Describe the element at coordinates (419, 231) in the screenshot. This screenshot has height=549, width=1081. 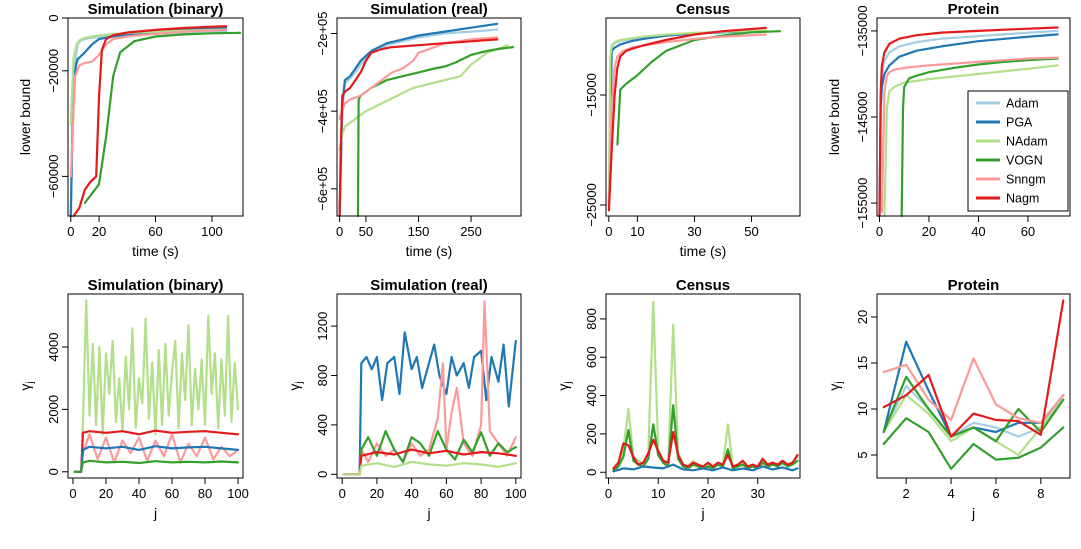
I see `x-tick-label: 150` at that location.